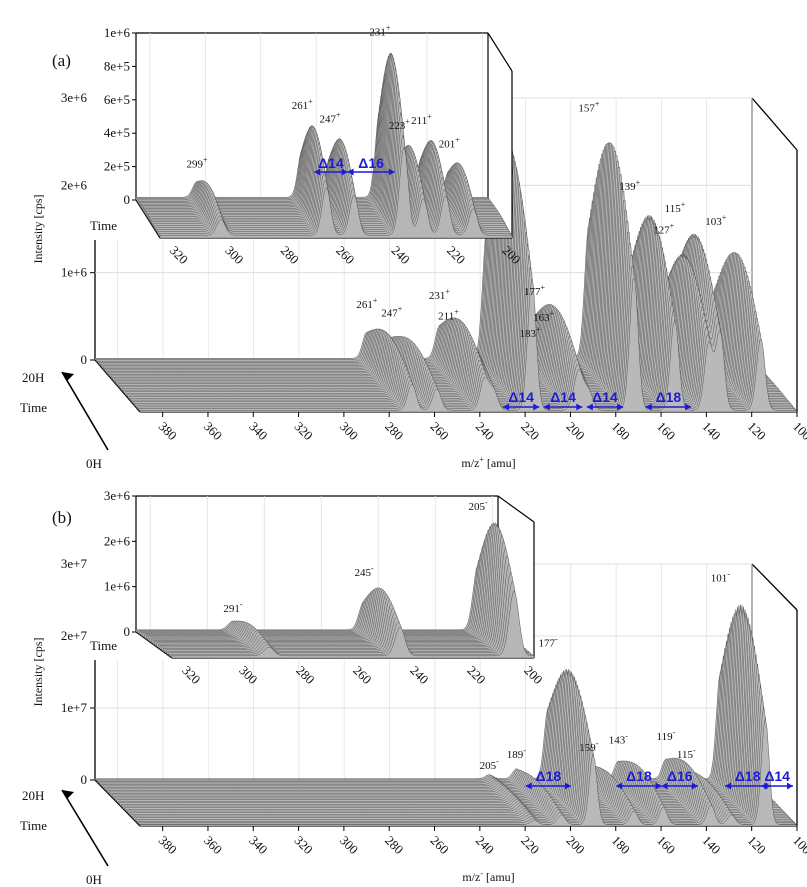 This screenshot has width=807, height=887. What do you see at coordinates (33, 795) in the screenshot?
I see `time-end-label: 20H` at bounding box center [33, 795].